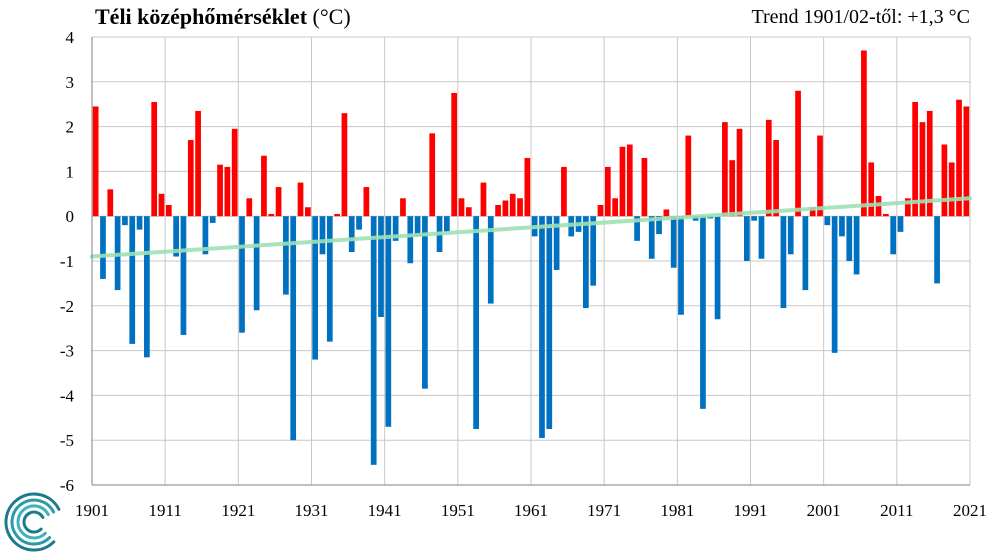  I want to click on bar-1920, so click(227, 191).